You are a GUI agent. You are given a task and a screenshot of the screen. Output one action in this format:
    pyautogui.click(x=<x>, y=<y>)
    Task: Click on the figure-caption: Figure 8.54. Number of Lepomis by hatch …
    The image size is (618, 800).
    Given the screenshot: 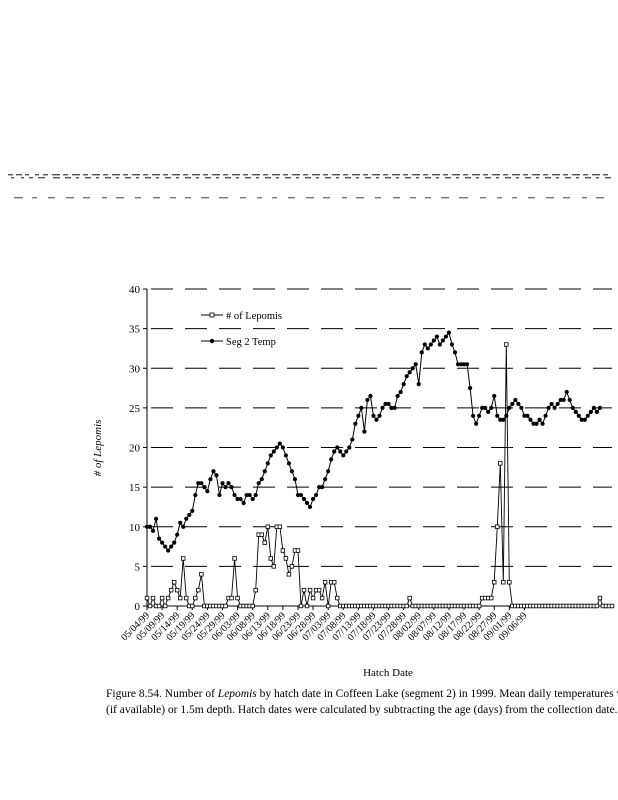 What is the action you would take?
    pyautogui.click(x=362, y=702)
    